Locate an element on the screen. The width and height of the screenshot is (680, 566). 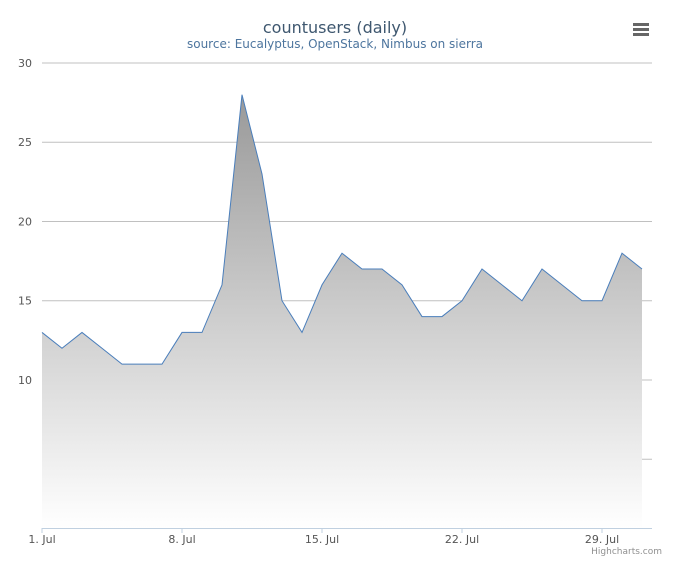
x-tick-label: 15. Jul is located at coordinates (322, 539).